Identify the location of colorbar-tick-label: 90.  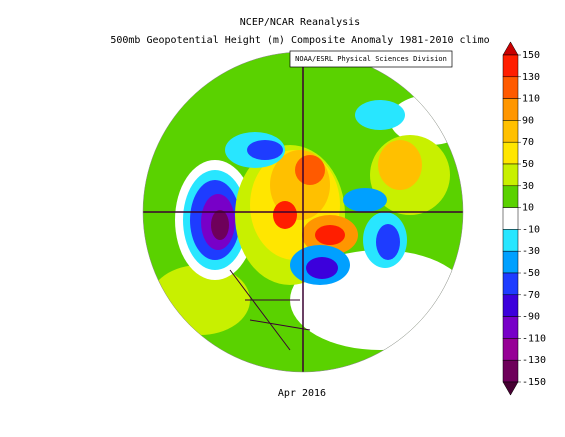
(528, 120).